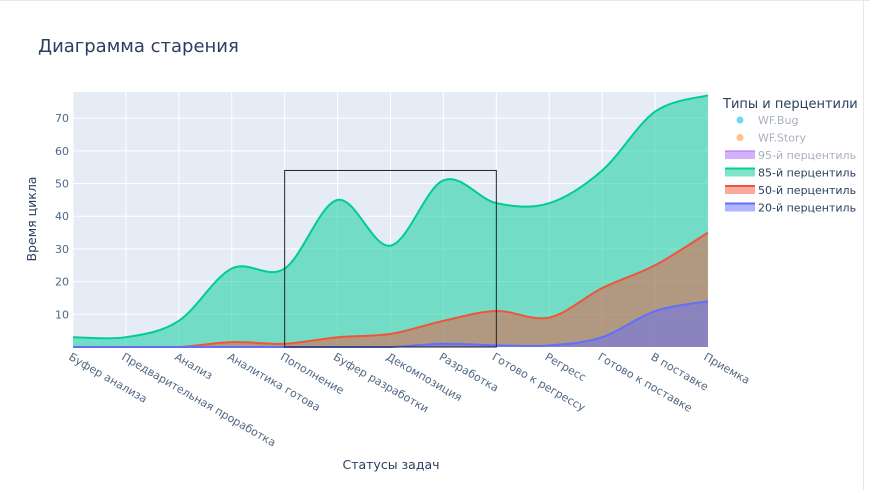 The height and width of the screenshot is (490, 870). What do you see at coordinates (807, 208) in the screenshot?
I see `legend-label: 20-й перцентиль` at bounding box center [807, 208].